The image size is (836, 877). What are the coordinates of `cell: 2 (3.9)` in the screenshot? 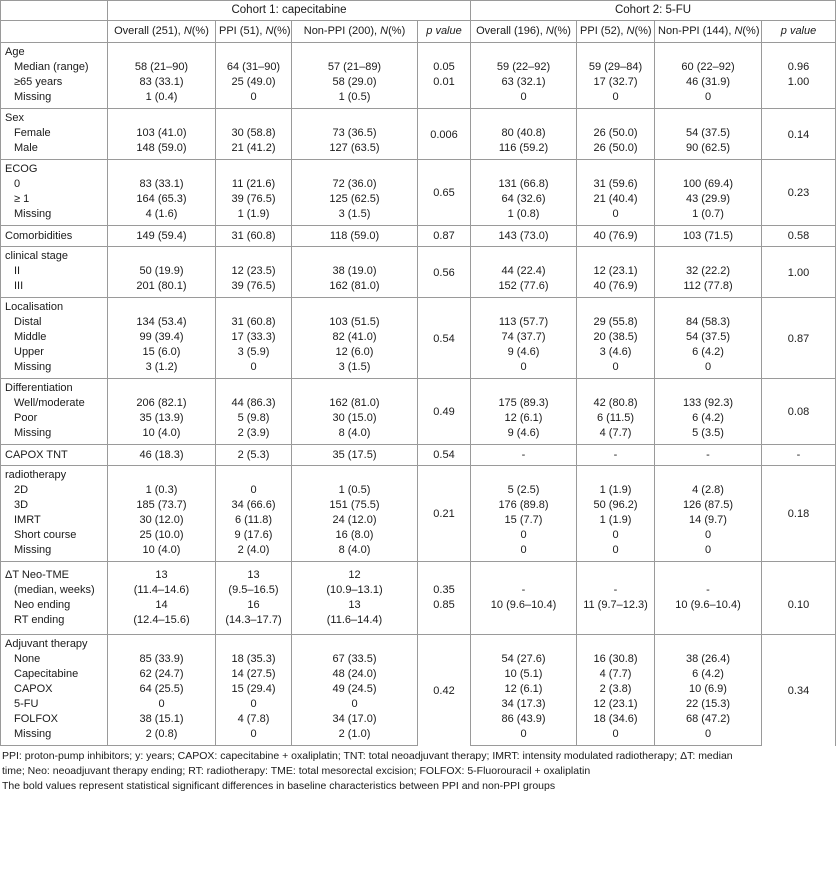 It's located at (253, 435).